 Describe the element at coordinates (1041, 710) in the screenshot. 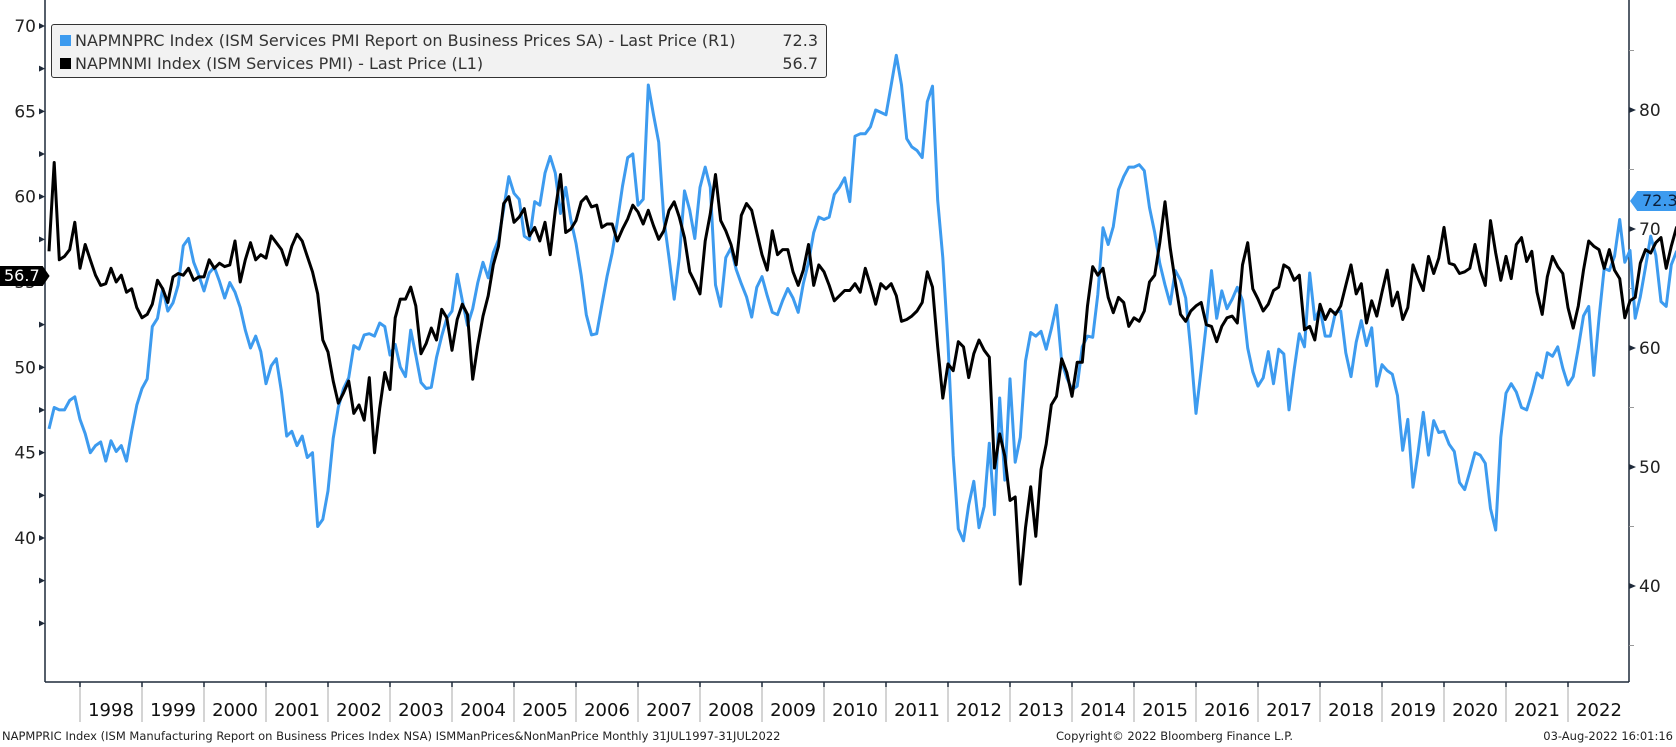

I see `x-tick-label: 2013` at that location.